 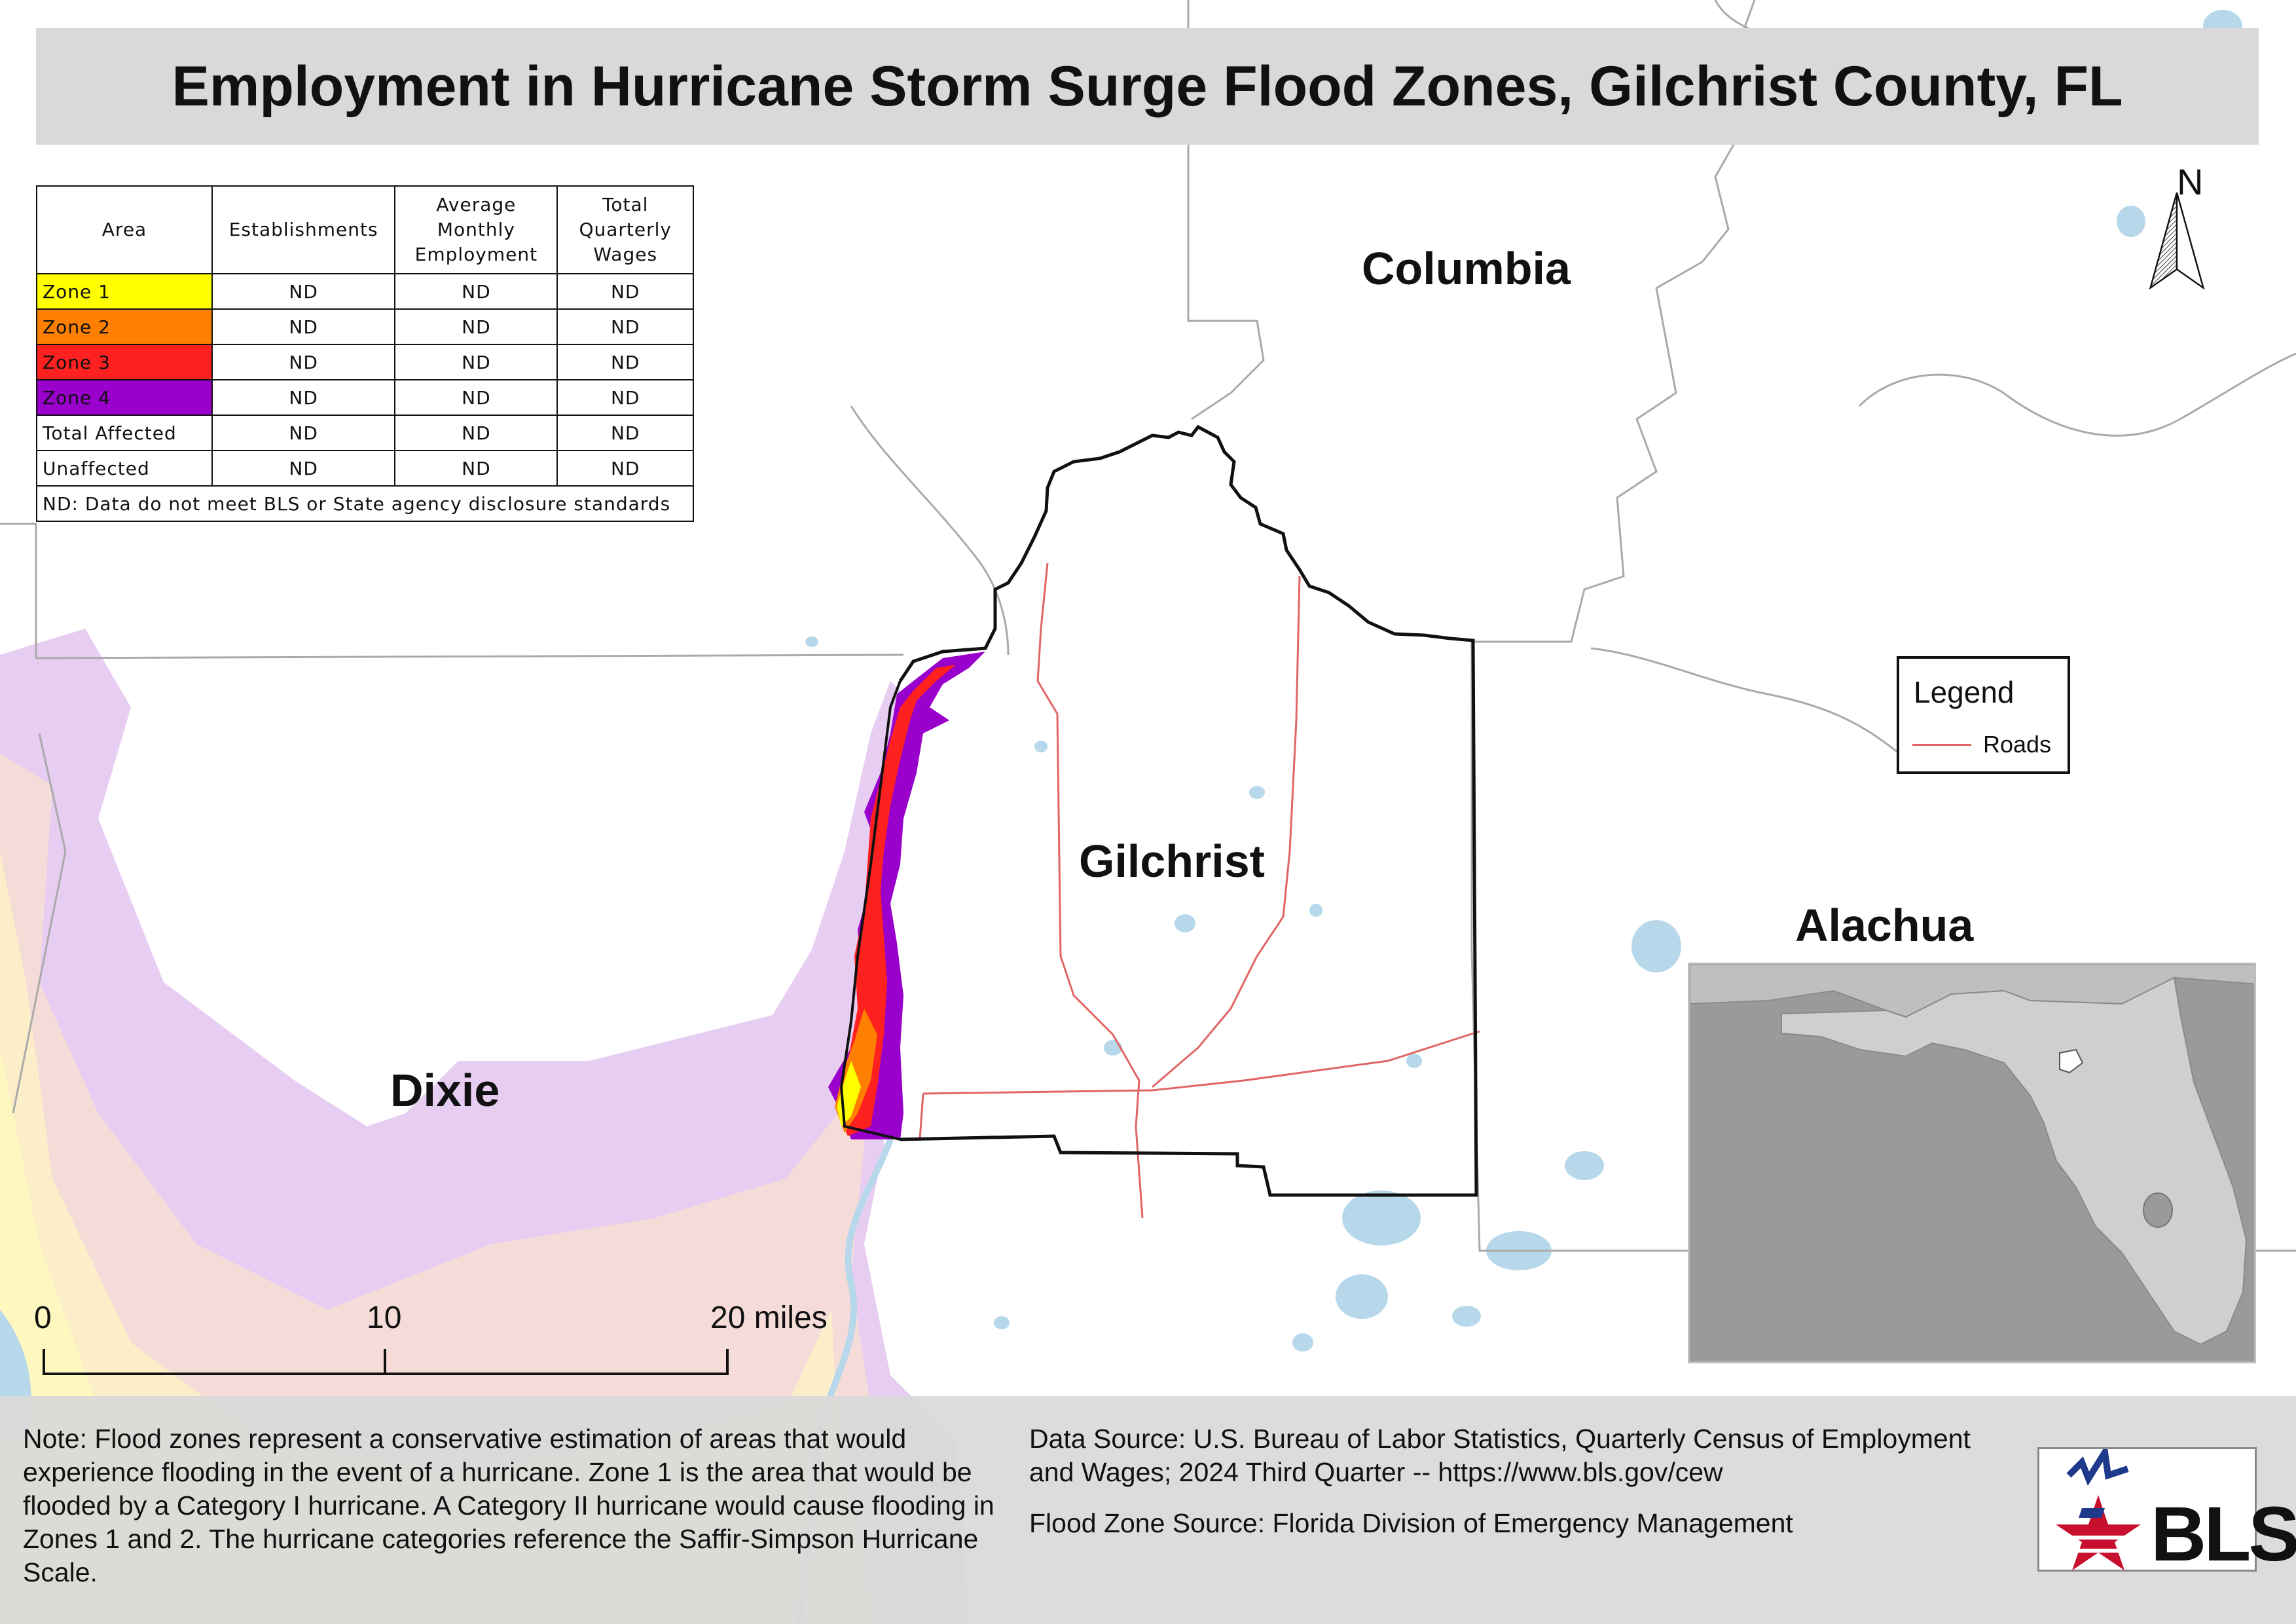 I want to click on bls-logo: BLS, so click(x=2166, y=1512).